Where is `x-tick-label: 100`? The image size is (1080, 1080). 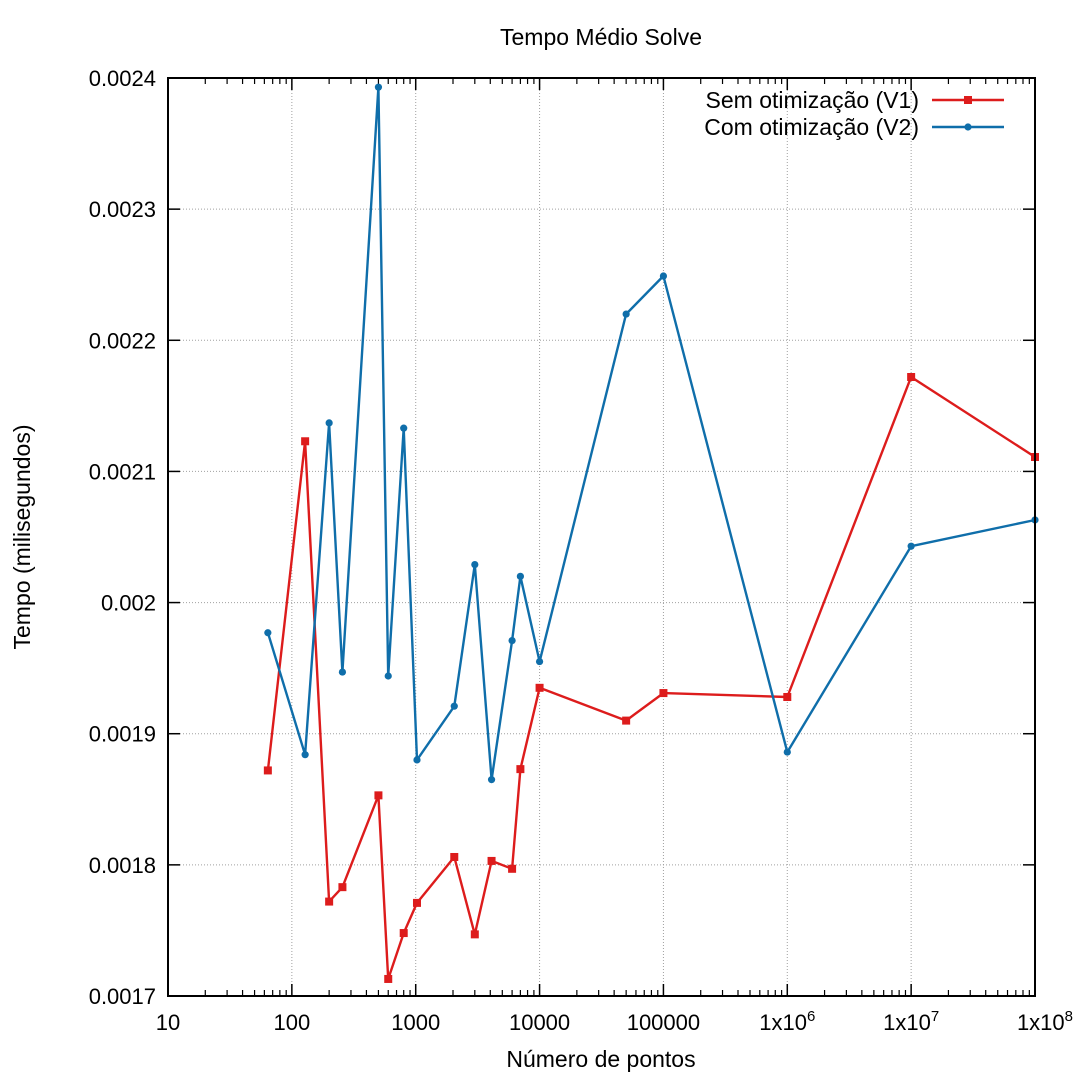 x-tick-label: 100 is located at coordinates (291, 1022).